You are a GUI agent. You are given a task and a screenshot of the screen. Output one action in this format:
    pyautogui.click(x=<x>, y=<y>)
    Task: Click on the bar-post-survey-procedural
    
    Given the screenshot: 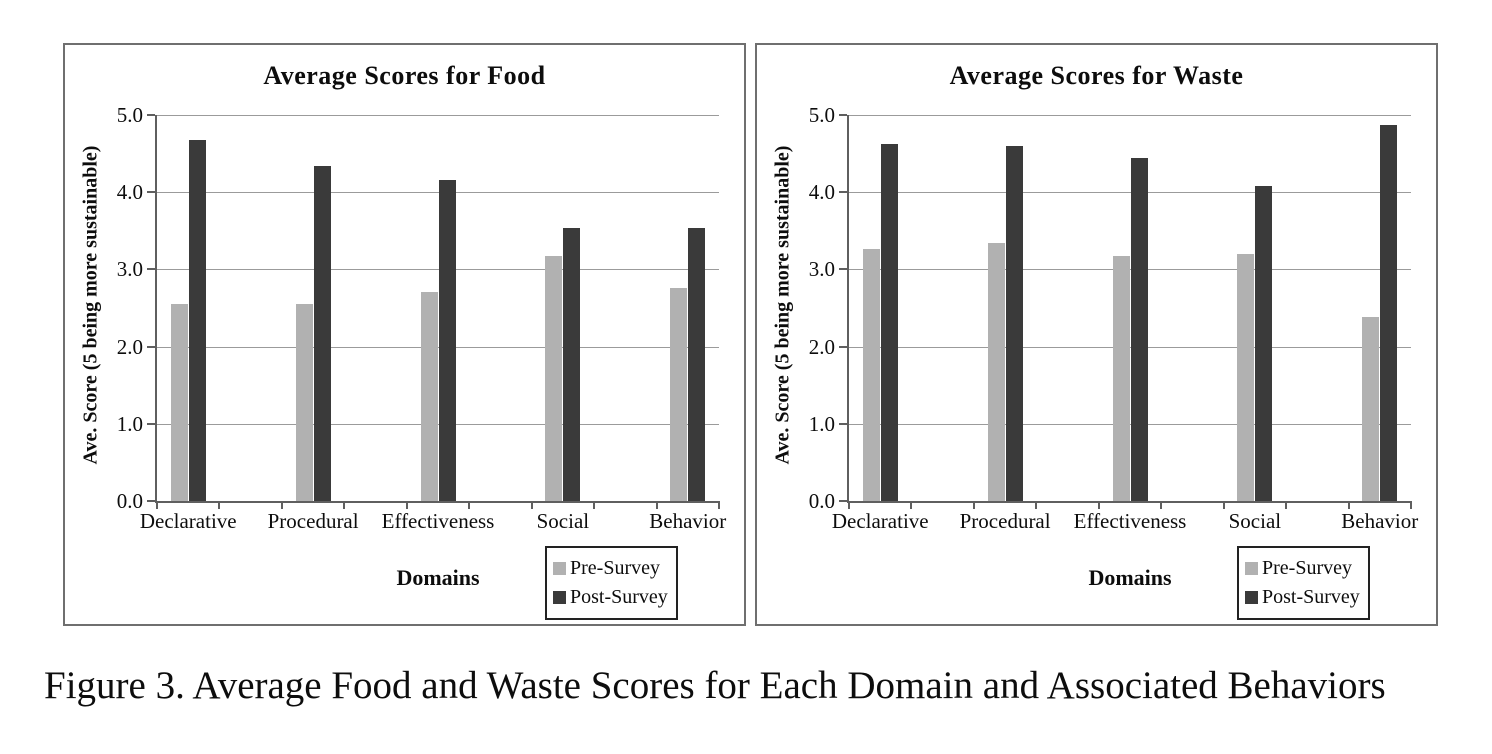 What is the action you would take?
    pyautogui.click(x=1014, y=323)
    